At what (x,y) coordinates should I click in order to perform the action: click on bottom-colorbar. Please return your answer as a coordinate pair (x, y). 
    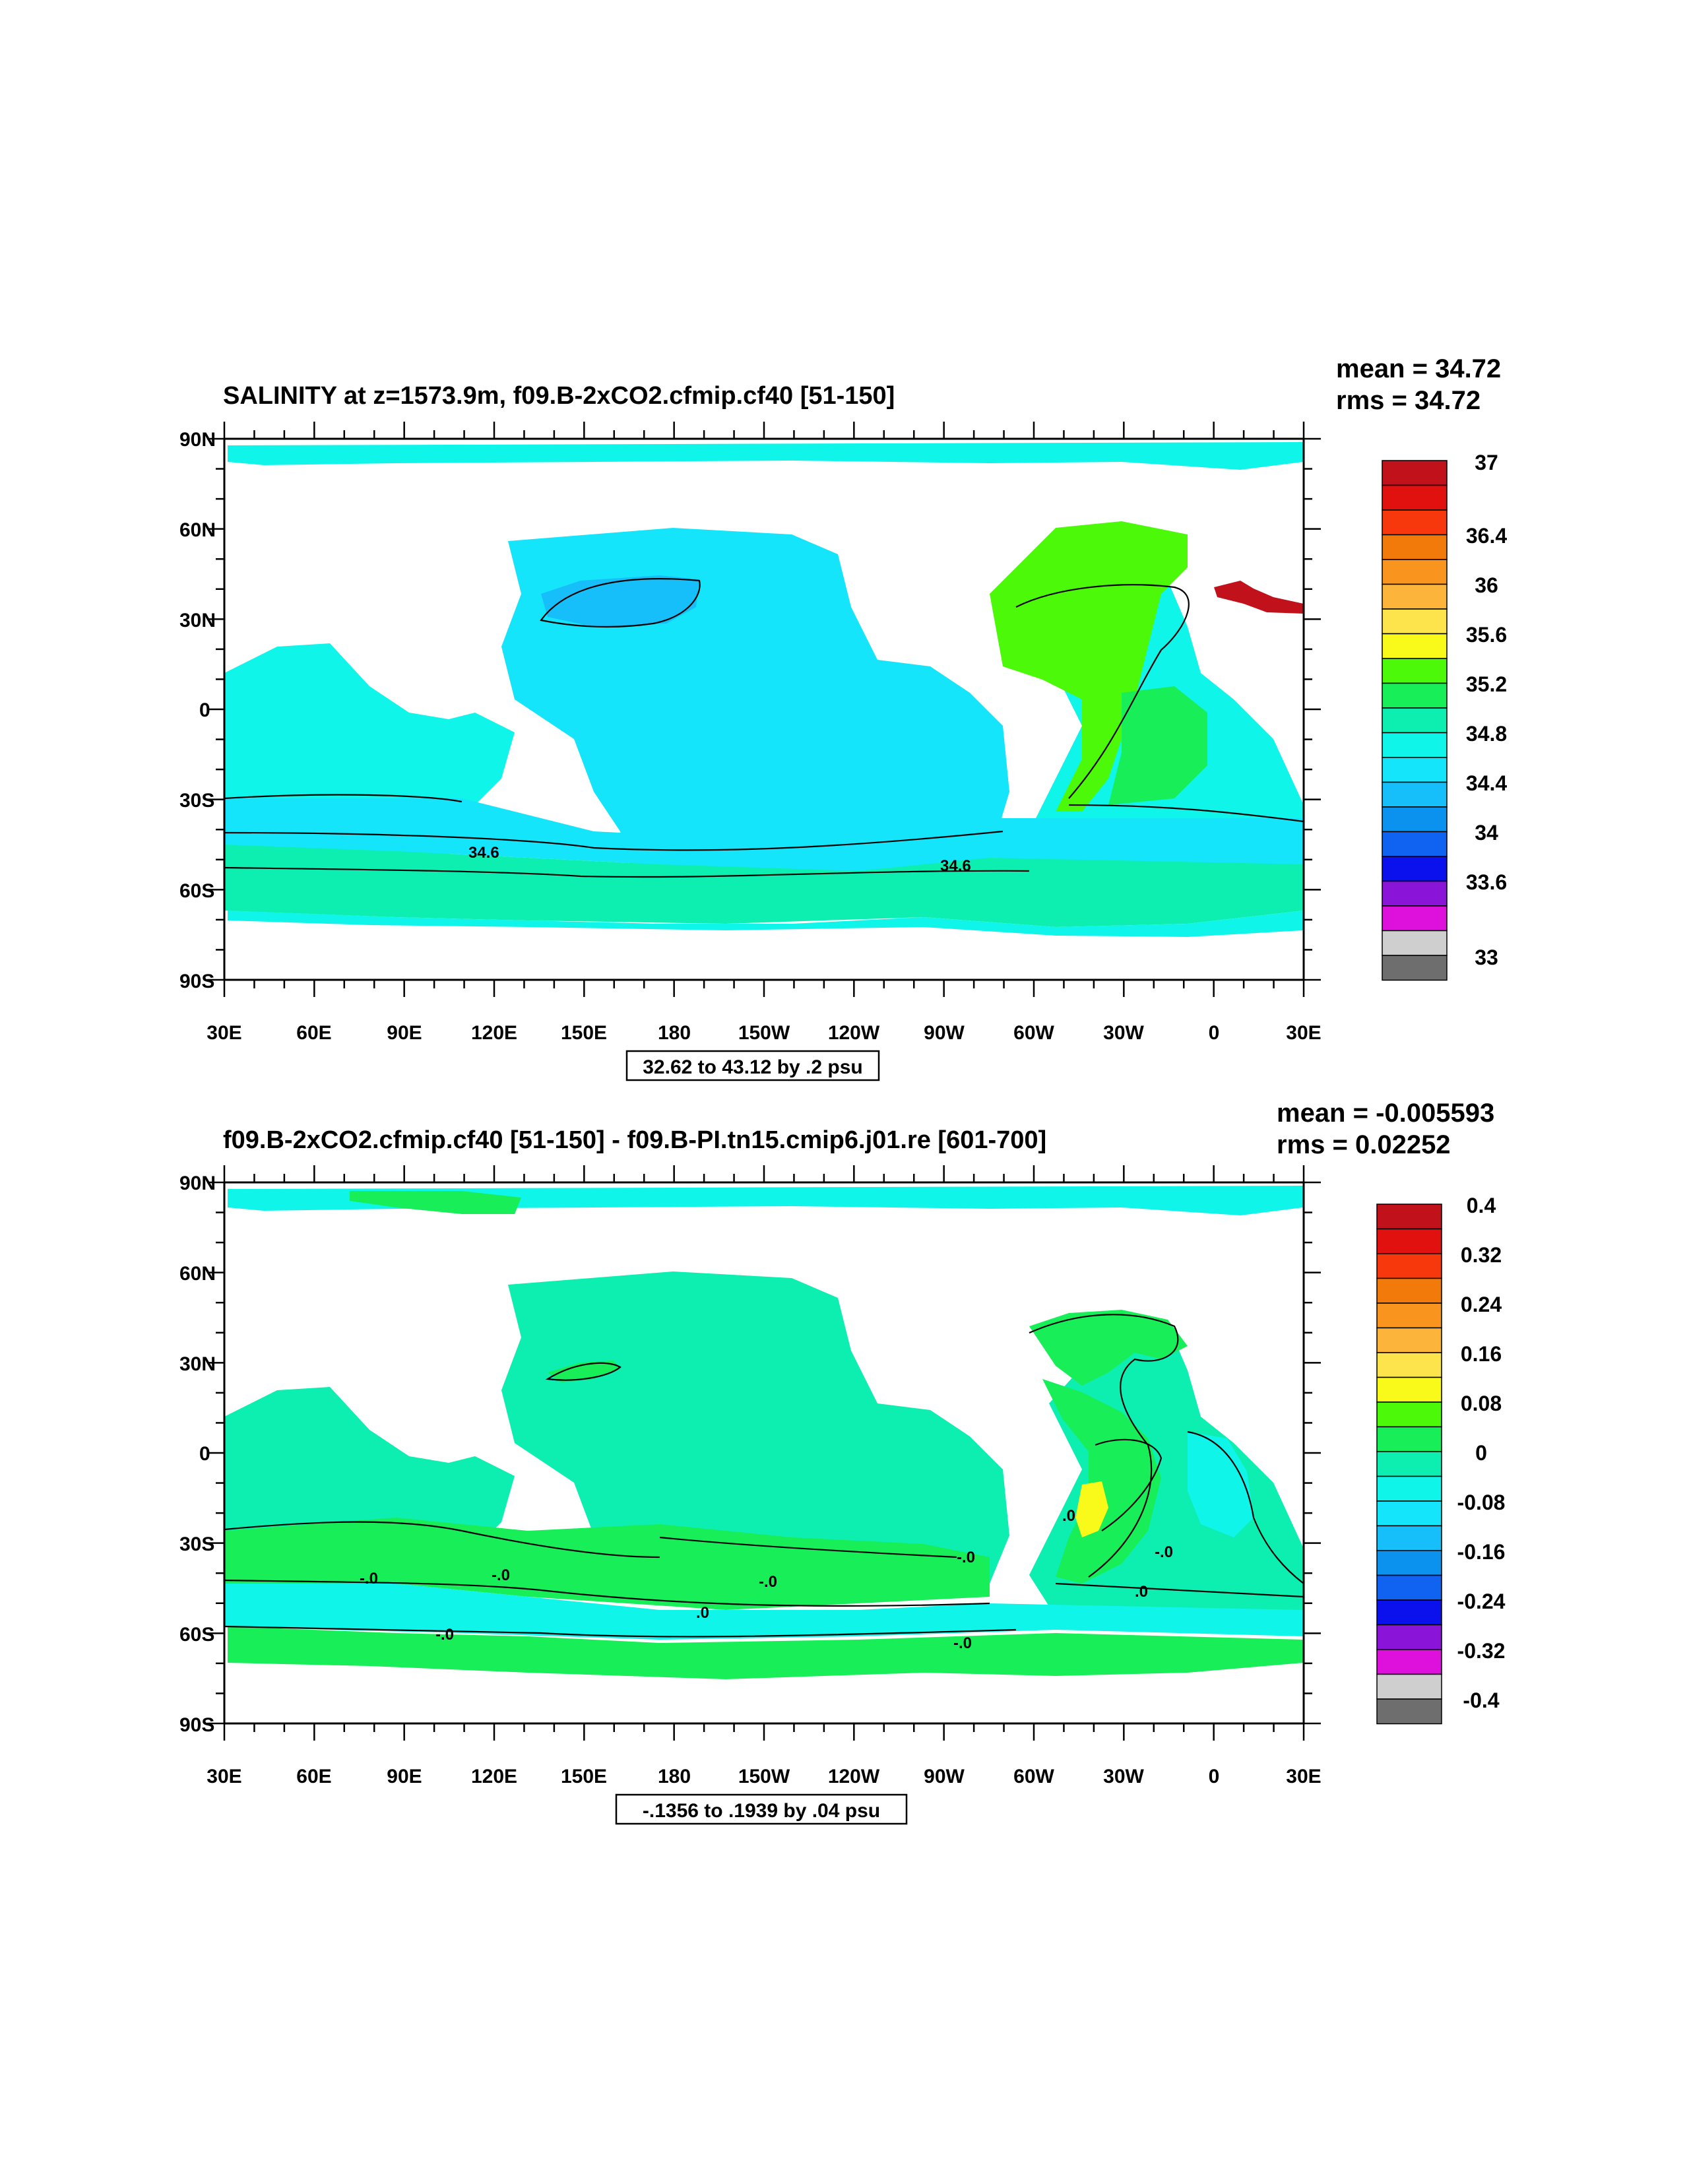
    Looking at the image, I should click on (1409, 1464).